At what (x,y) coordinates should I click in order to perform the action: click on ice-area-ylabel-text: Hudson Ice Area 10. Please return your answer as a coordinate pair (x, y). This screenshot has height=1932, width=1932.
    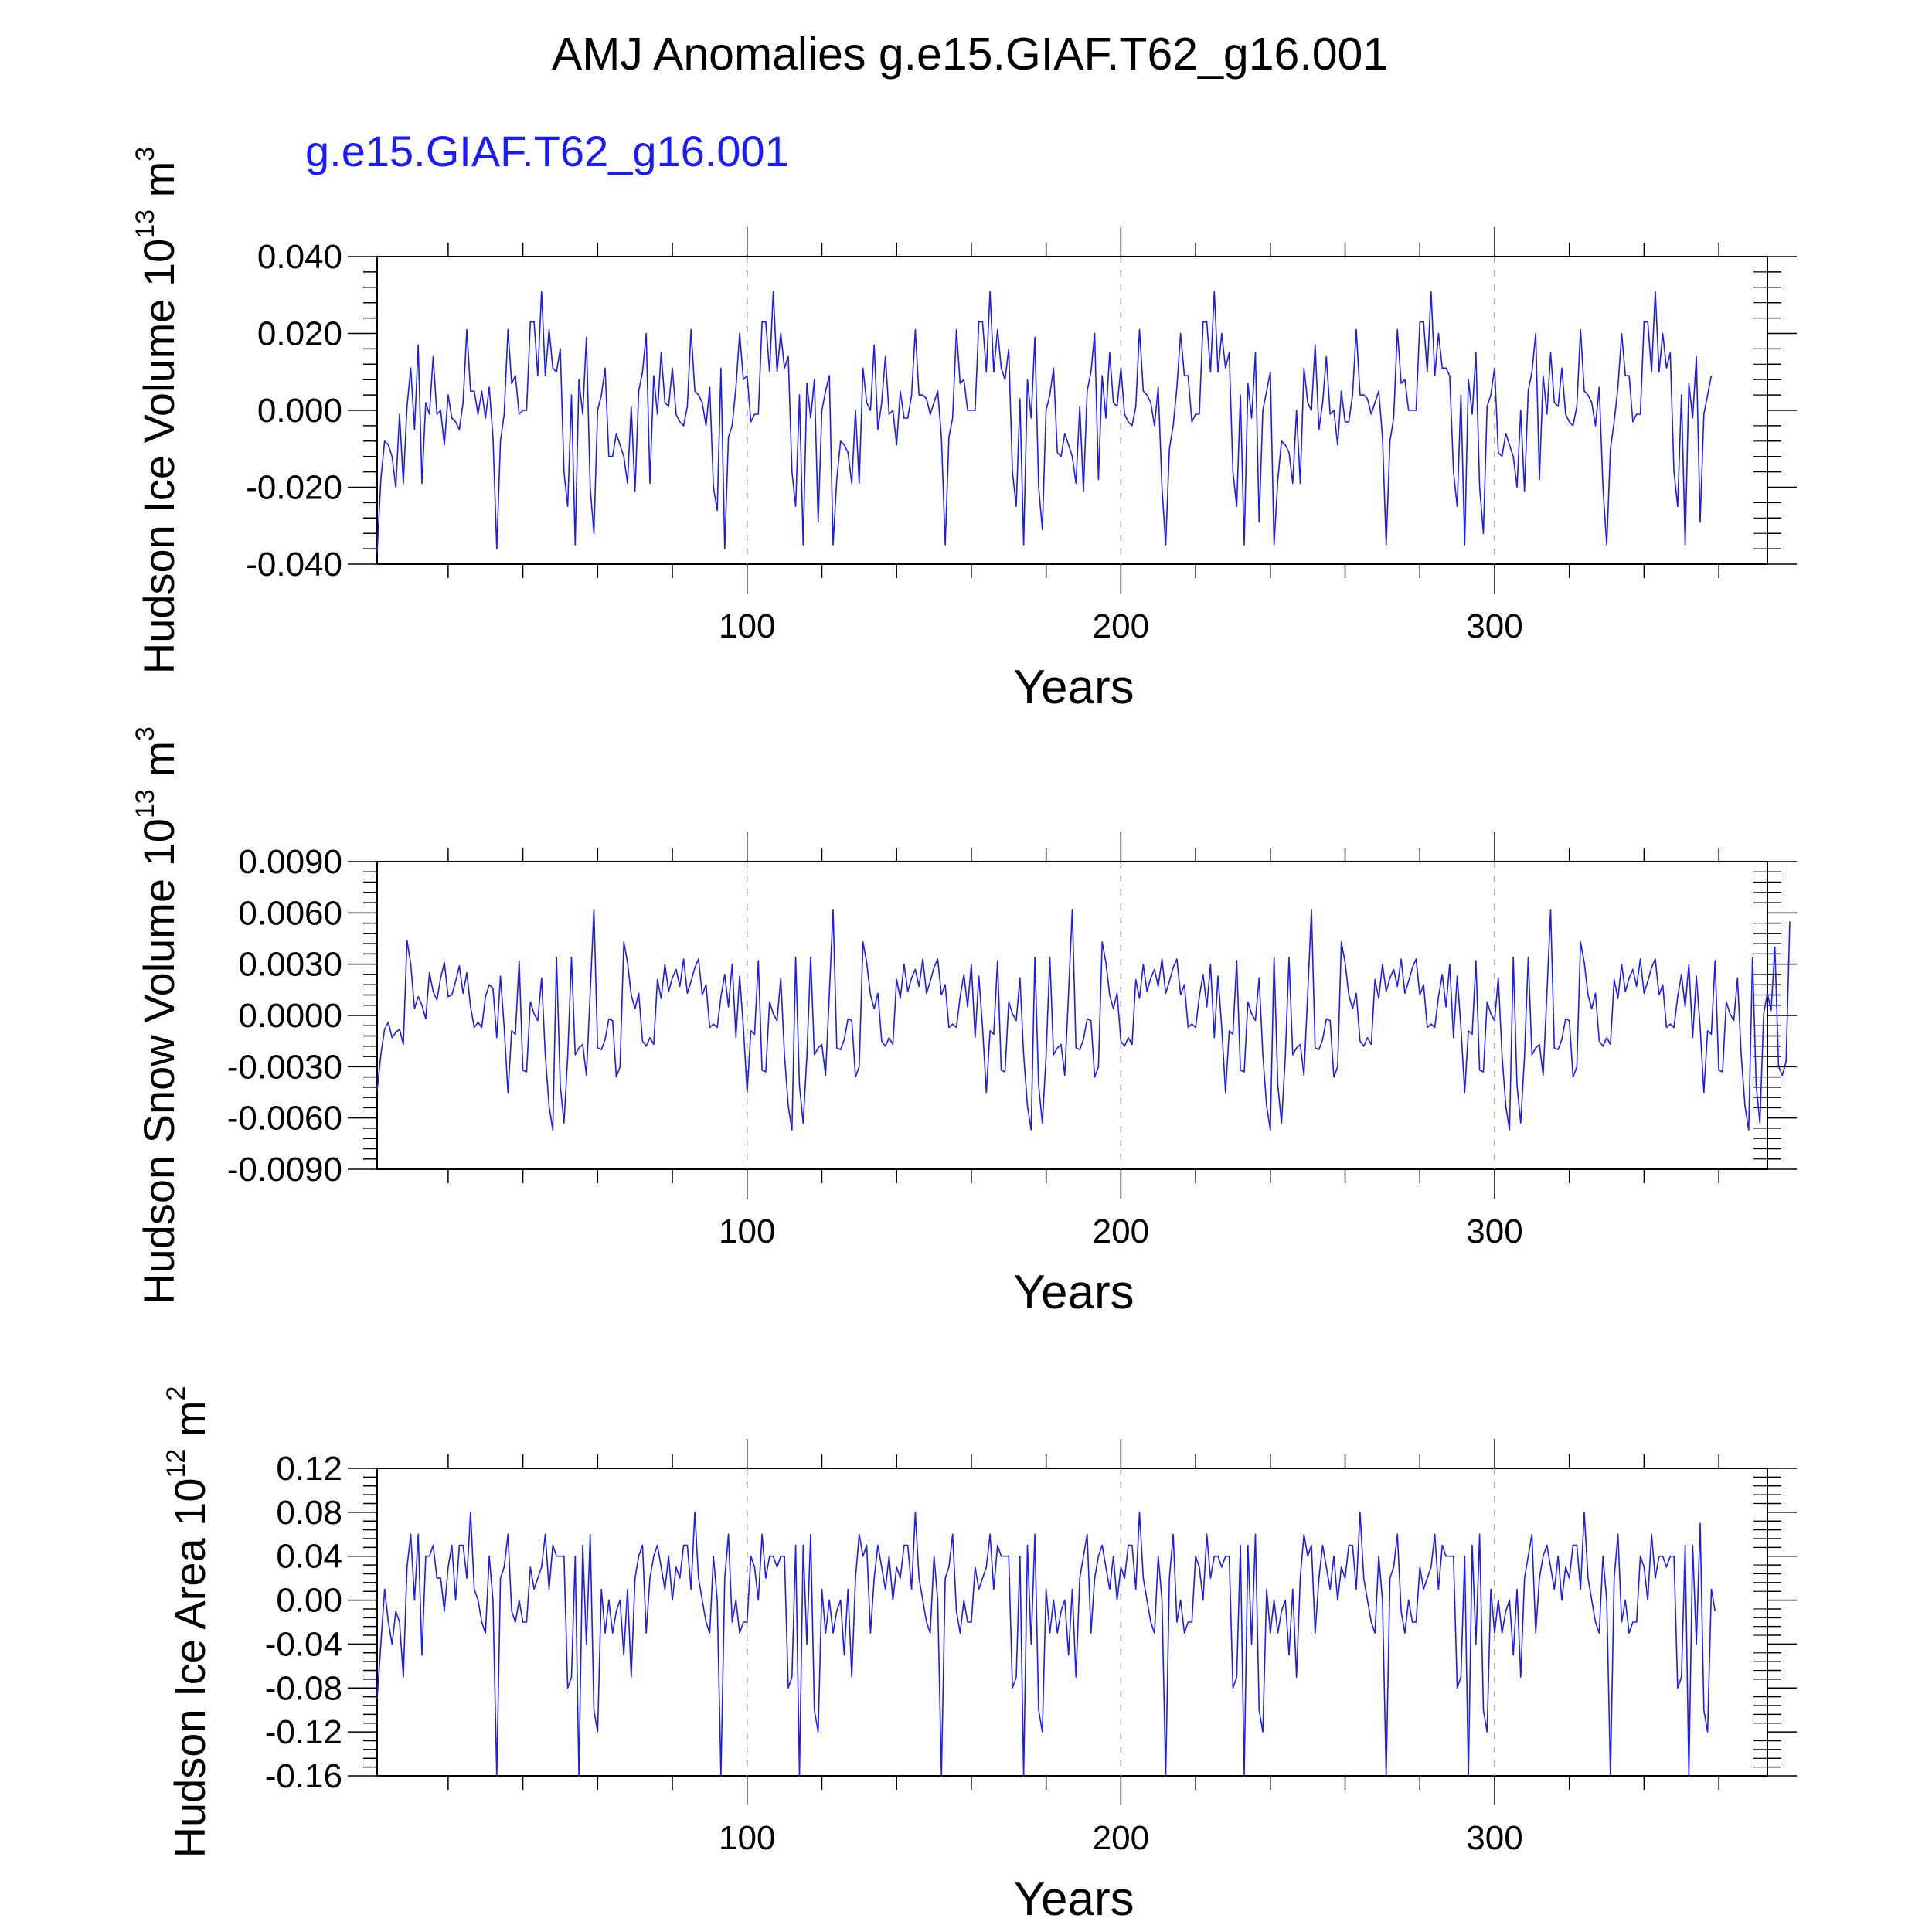
    Looking at the image, I should click on (190, 1669).